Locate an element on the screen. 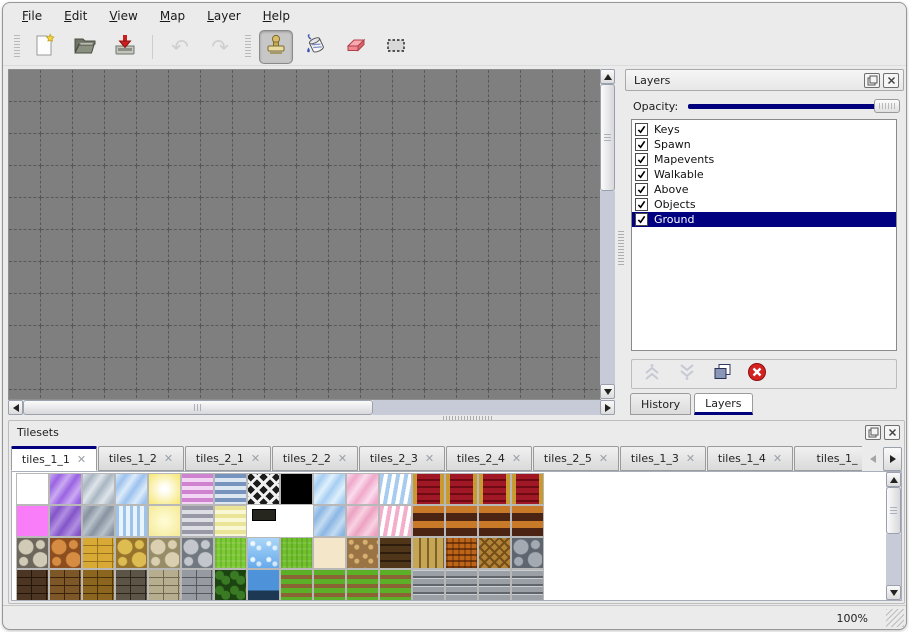 Image resolution: width=909 pixels, height=632 pixels. menu-edit: Edit is located at coordinates (76, 16).